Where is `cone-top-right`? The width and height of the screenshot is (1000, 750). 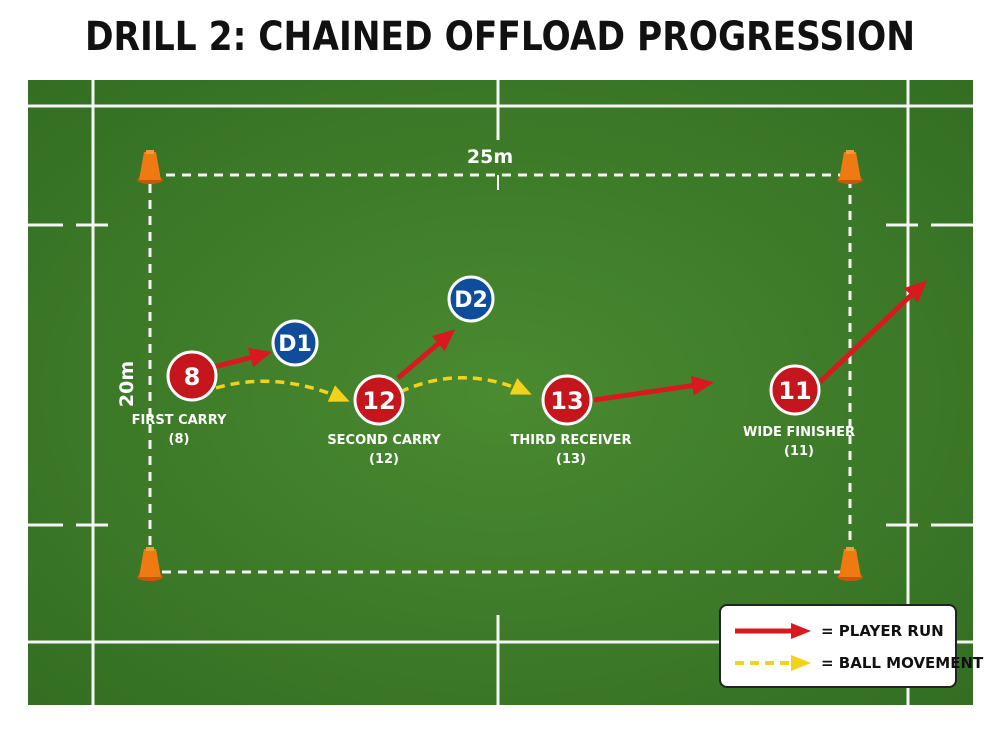 cone-top-right is located at coordinates (850, 167).